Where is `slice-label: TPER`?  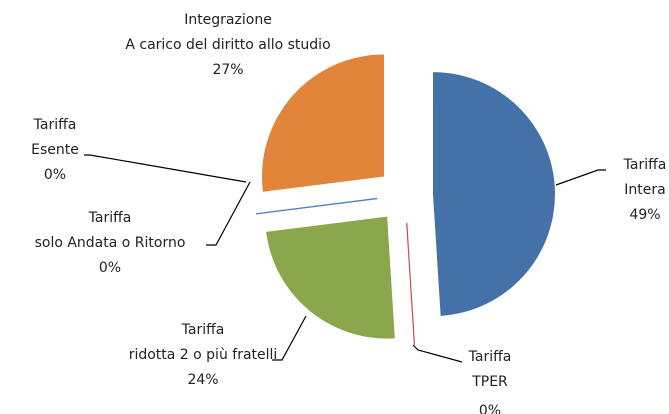 slice-label: TPER is located at coordinates (489, 382).